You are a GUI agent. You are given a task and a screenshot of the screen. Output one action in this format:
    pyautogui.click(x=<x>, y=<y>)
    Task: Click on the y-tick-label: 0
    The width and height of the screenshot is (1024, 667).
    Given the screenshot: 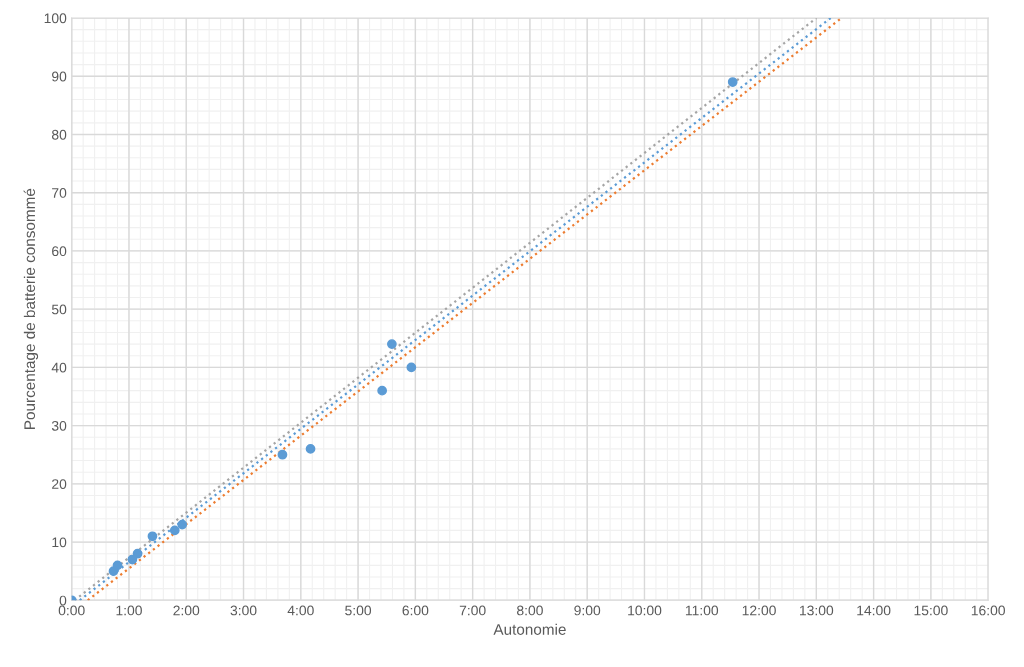 What is the action you would take?
    pyautogui.click(x=63, y=600)
    